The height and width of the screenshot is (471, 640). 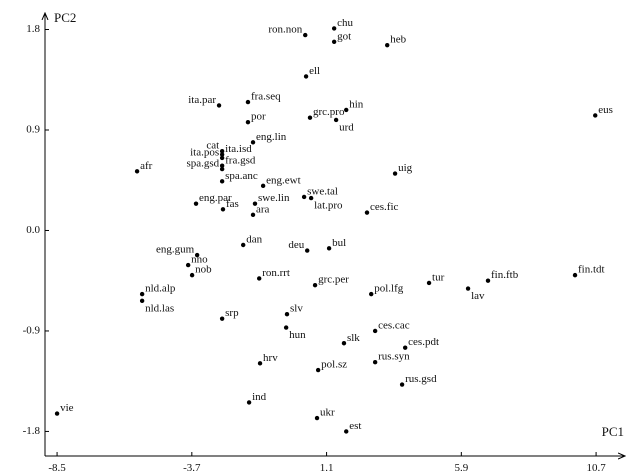 I want to click on point-label: hrv, so click(x=270, y=358).